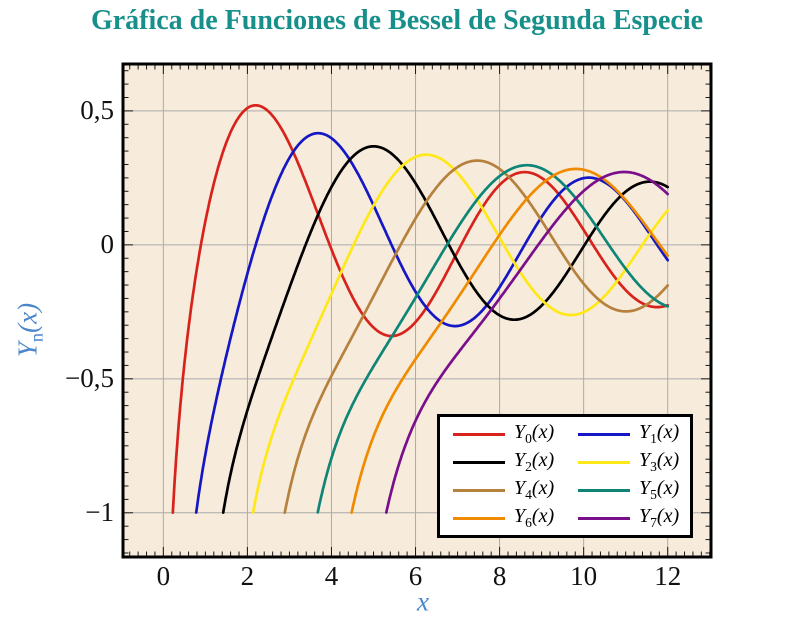 The image size is (794, 628). I want to click on legend-item-y0: Y0(x), so click(502, 434).